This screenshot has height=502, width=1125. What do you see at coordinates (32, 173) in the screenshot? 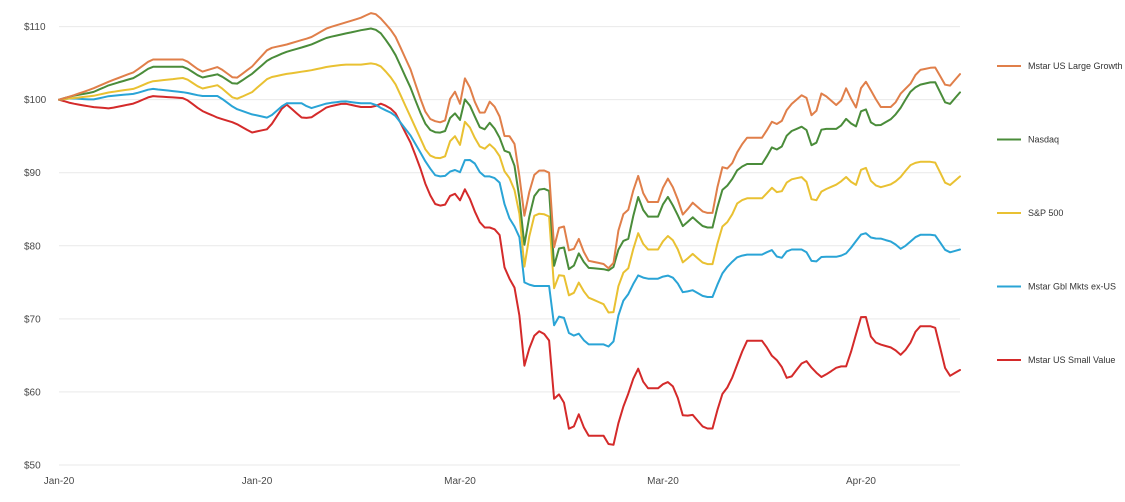
I see `y-tick-label: $90` at bounding box center [32, 173].